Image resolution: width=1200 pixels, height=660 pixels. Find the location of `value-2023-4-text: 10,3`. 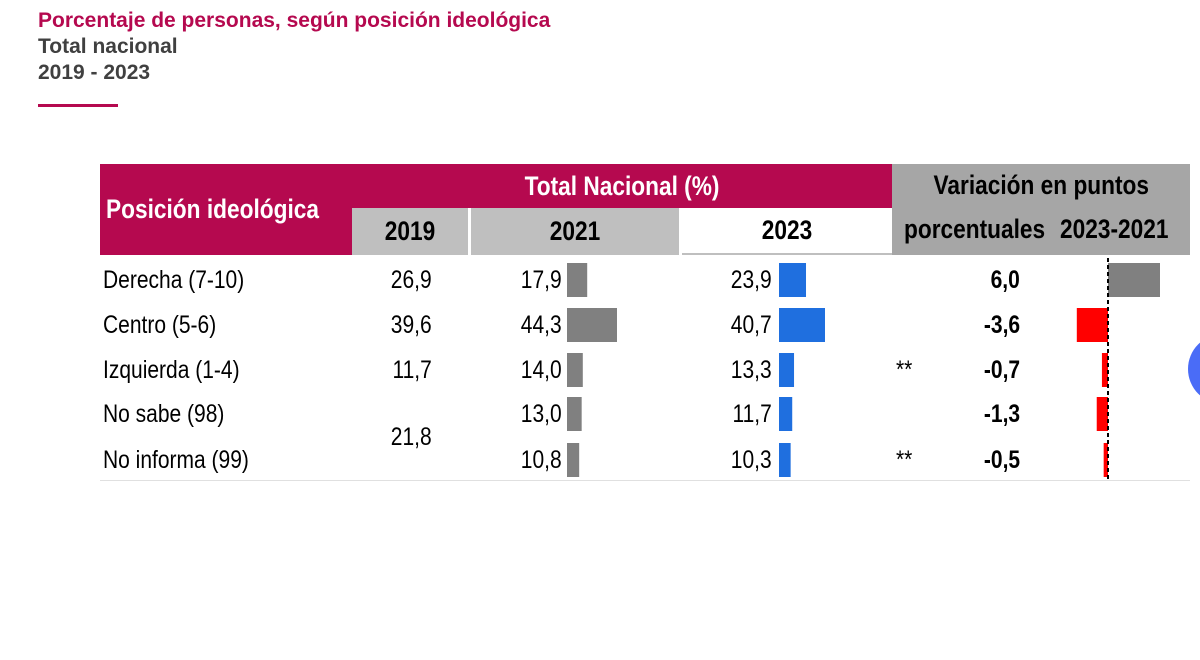

value-2023-4-text: 10,3 is located at coordinates (751, 460).